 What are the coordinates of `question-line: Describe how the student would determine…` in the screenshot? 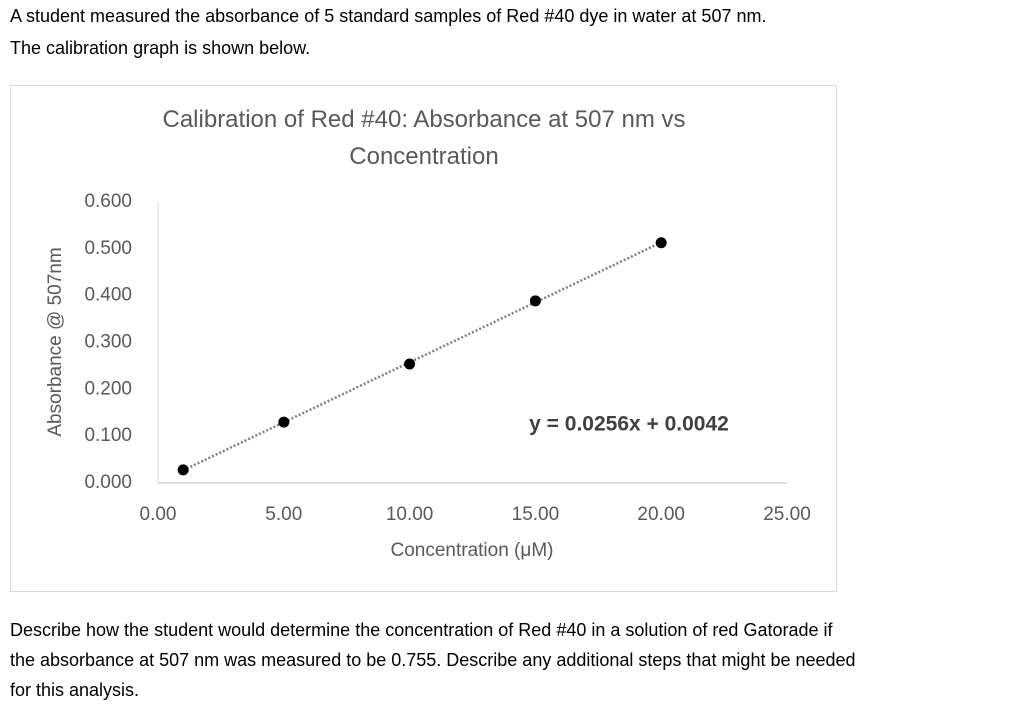 It's located at (421, 630).